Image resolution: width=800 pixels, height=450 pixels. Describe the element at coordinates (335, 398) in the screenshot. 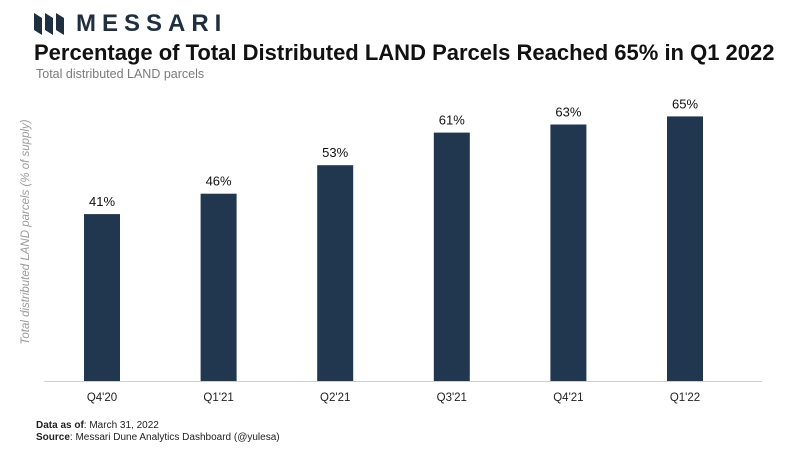

I see `x-tick-label-2: Q2'21` at that location.